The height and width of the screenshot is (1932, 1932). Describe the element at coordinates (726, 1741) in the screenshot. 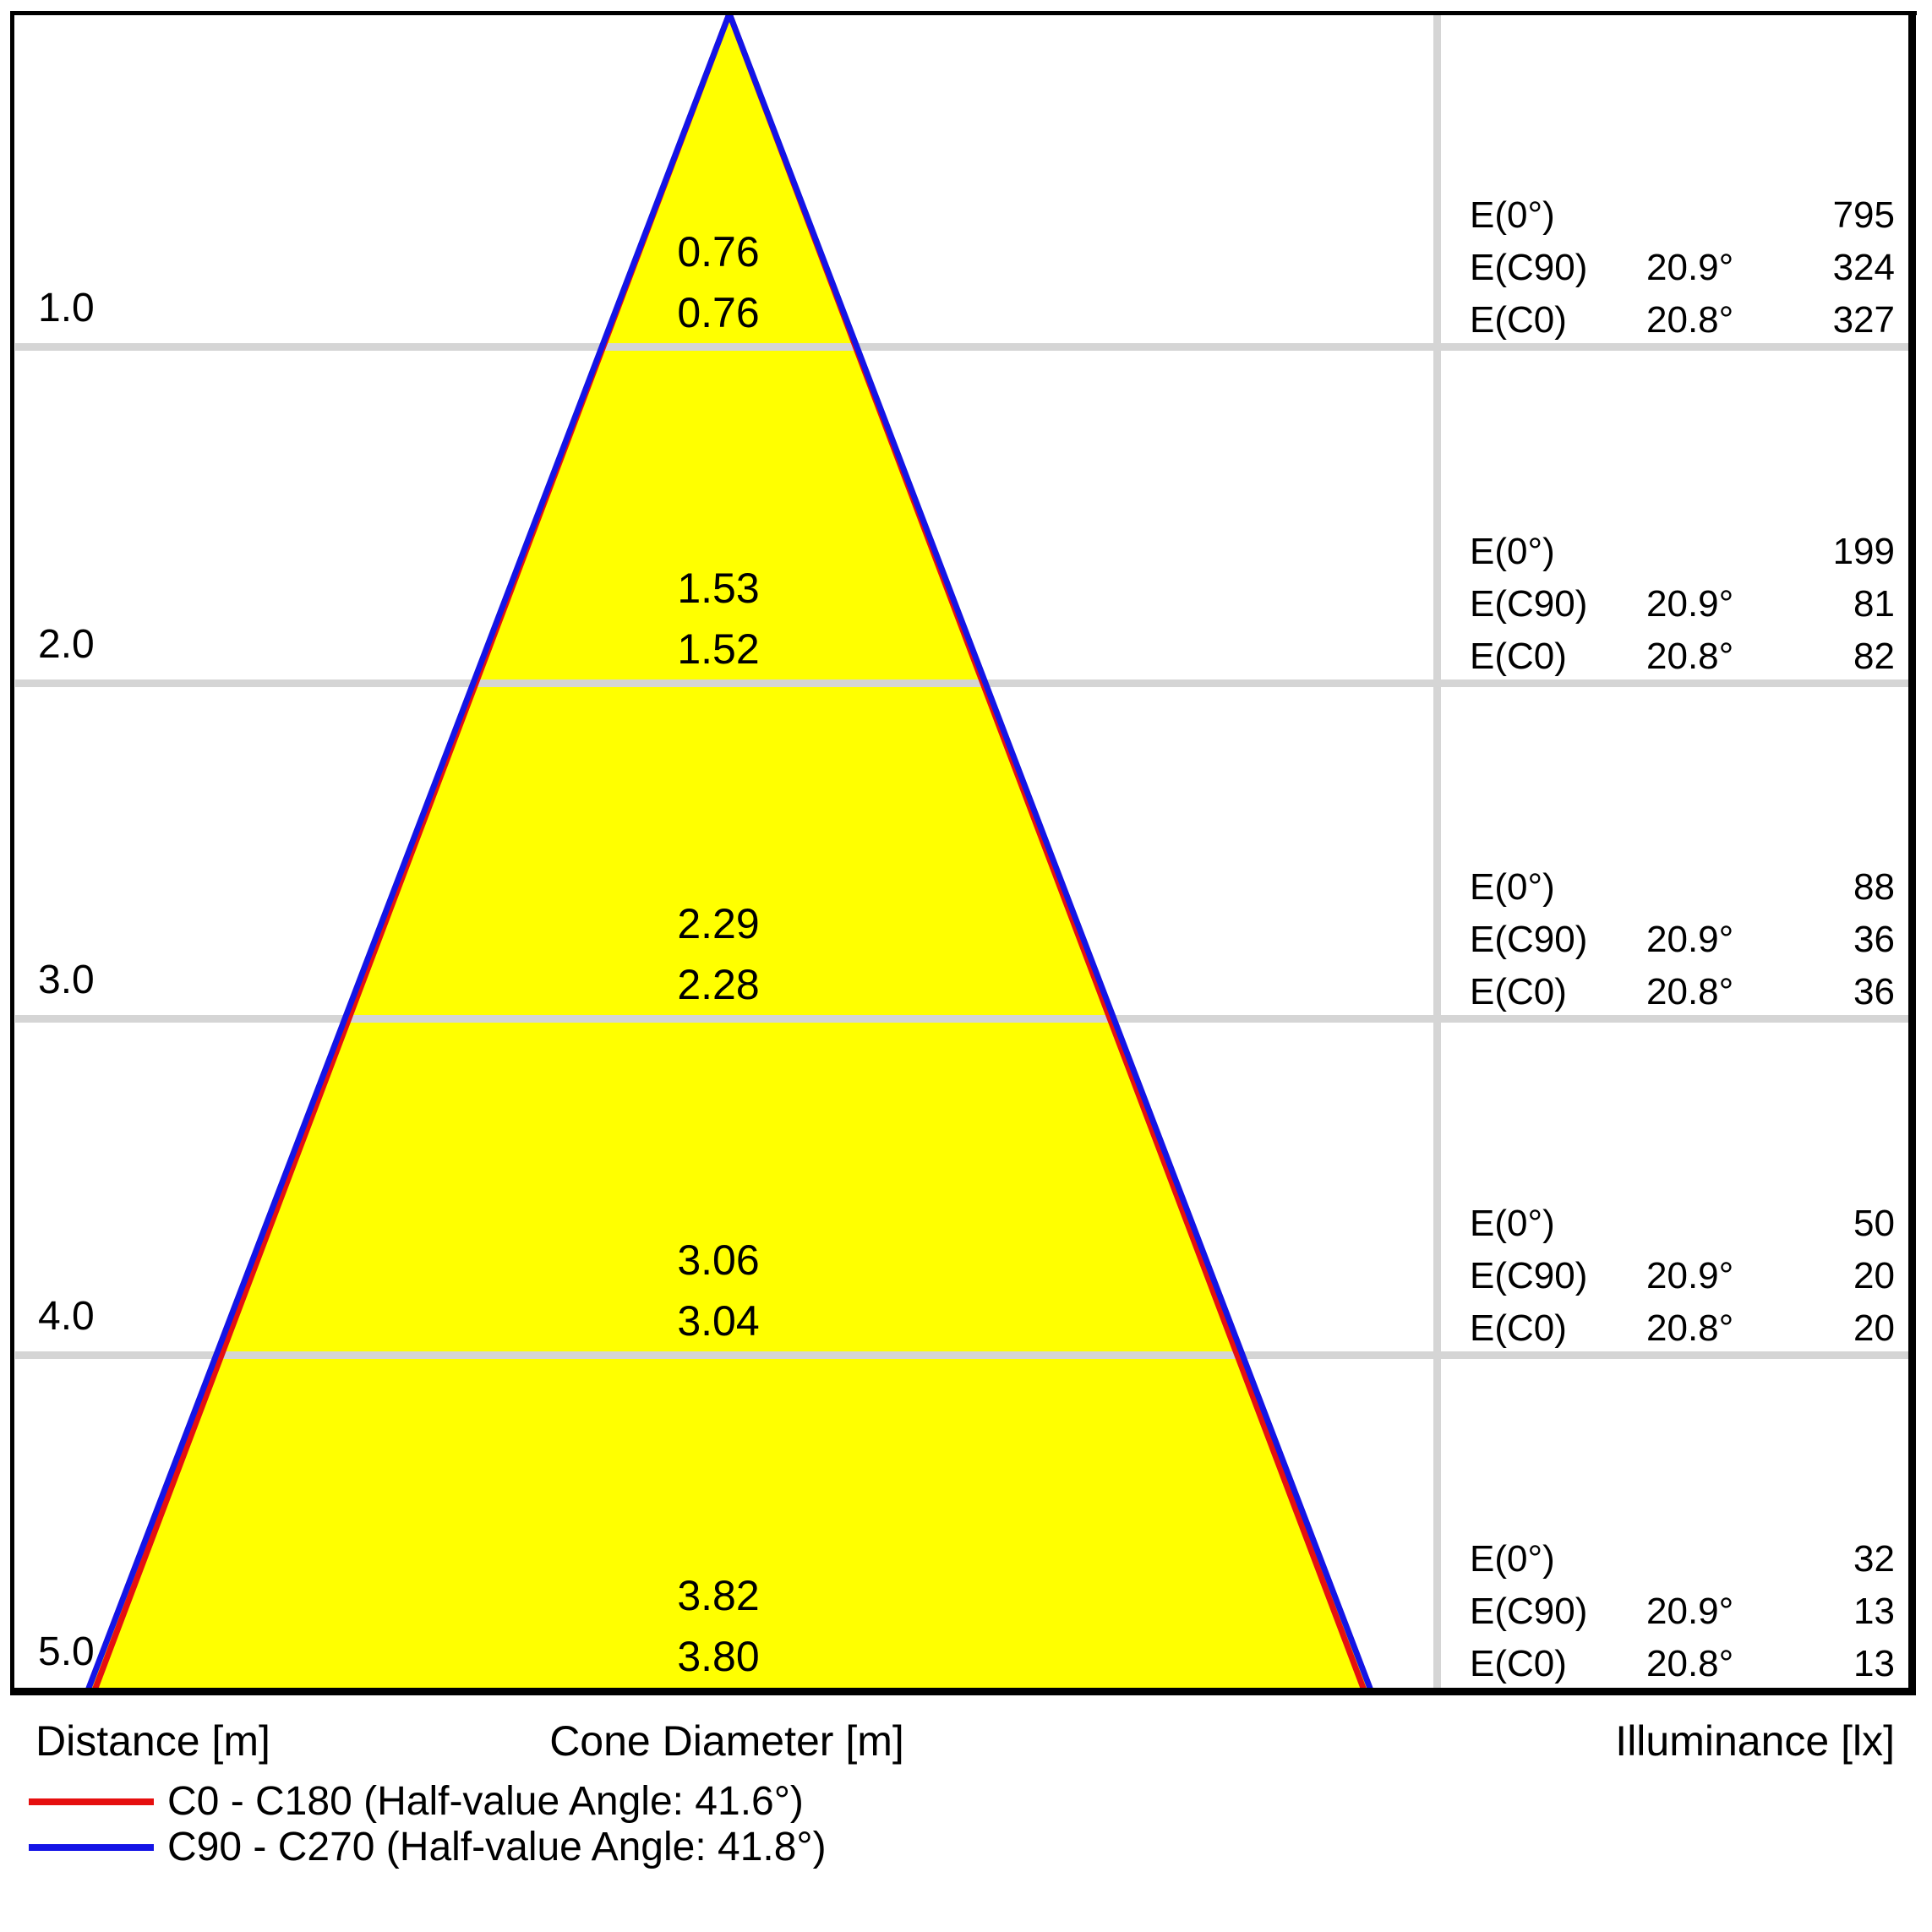

I see `cone-diameter-axis-label: Cone Diameter [m]` at that location.